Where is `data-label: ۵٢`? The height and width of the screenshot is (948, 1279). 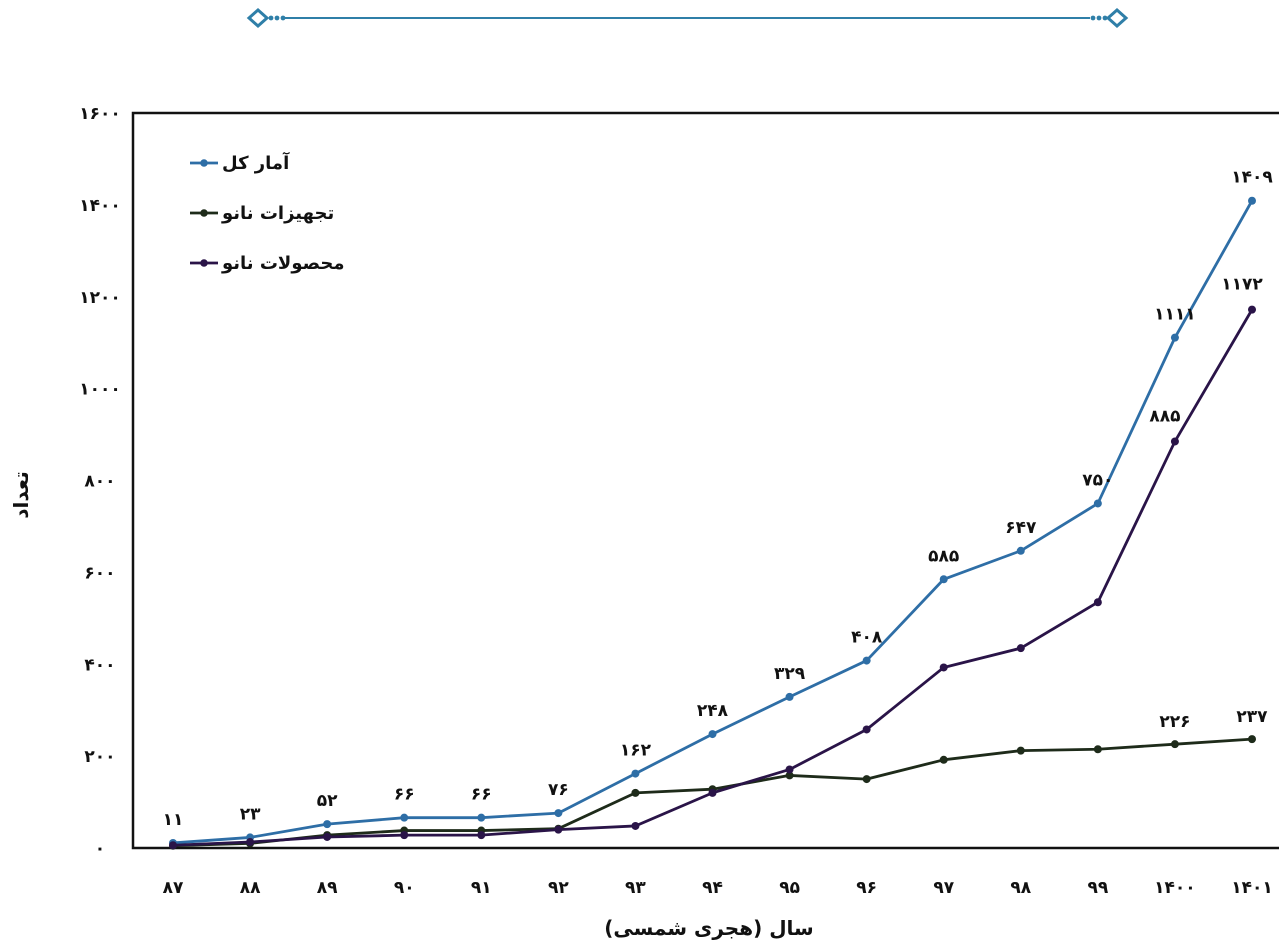 data-label: ۵٢ is located at coordinates (327, 801).